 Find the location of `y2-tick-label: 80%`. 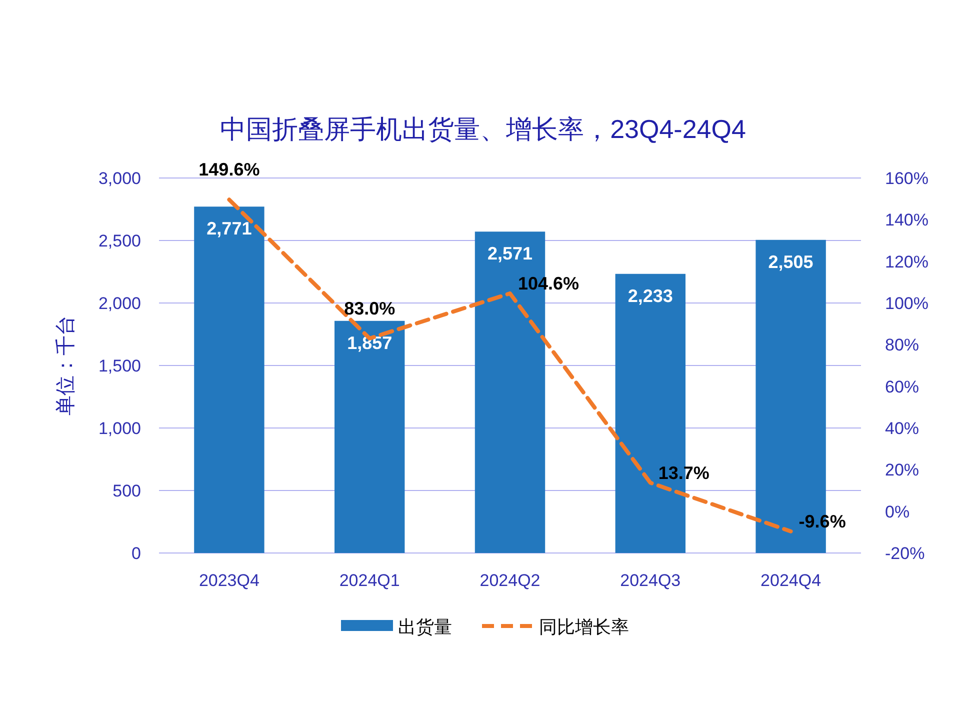

y2-tick-label: 80% is located at coordinates (902, 345).